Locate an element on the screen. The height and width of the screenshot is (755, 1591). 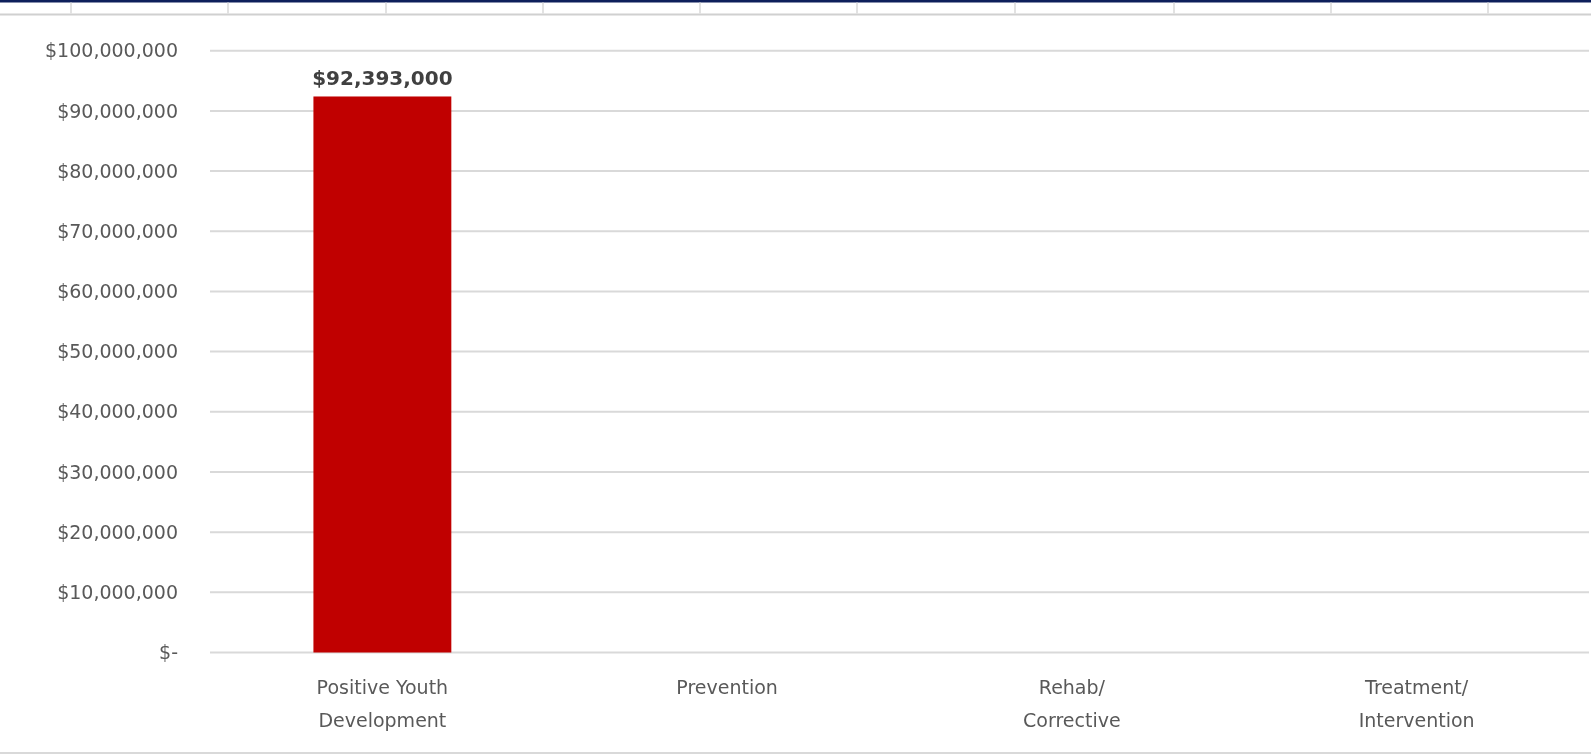
x-tick-label: Positive Youth Development is located at coordinates (382, 703).